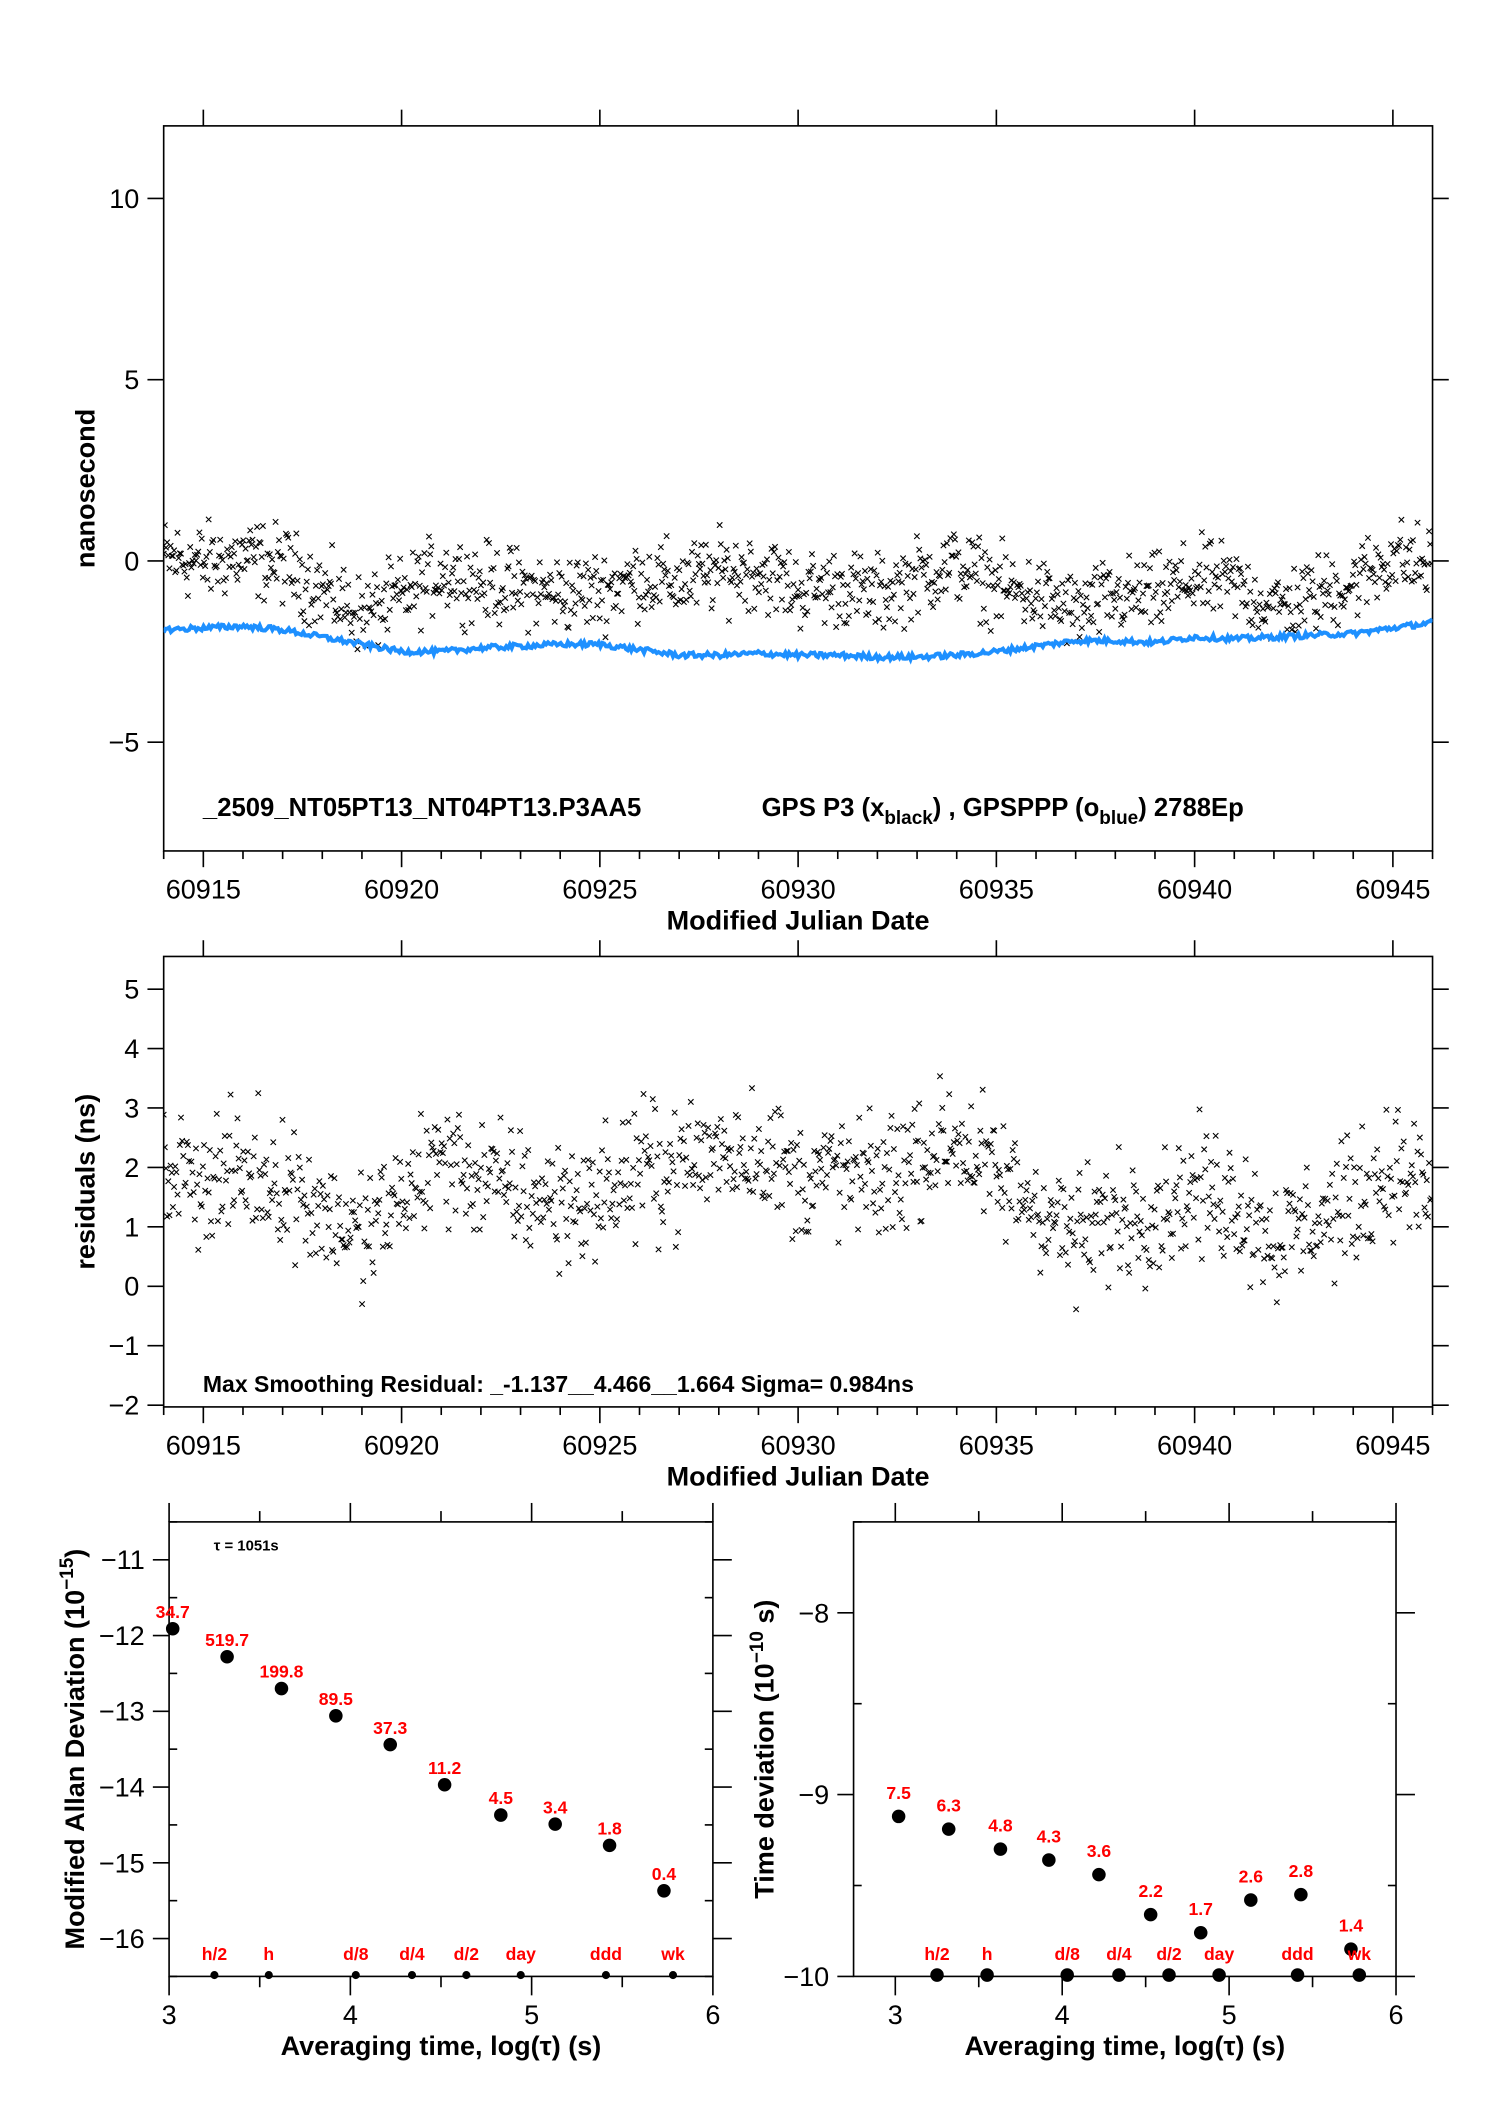 The width and height of the screenshot is (1488, 2105). Describe the element at coordinates (798, 920) in the screenshot. I see `x-axis-label: Modified Julian Date` at that location.